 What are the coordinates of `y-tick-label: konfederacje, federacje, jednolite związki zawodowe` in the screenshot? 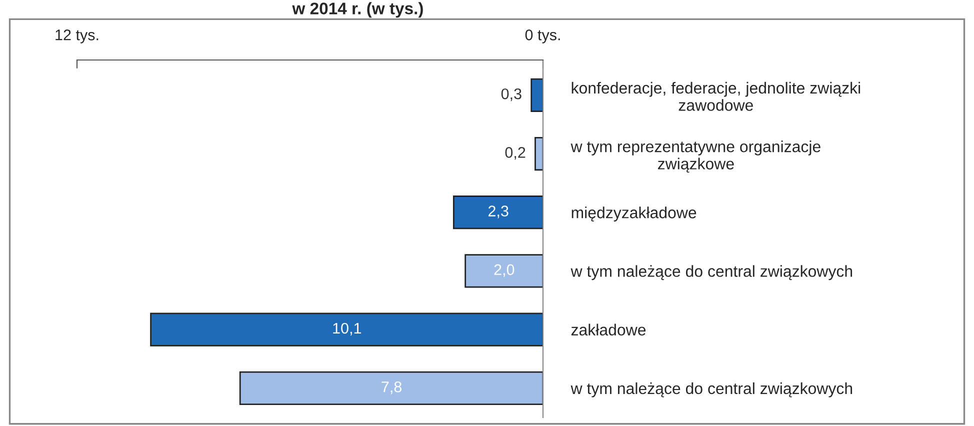 It's located at (716, 96).